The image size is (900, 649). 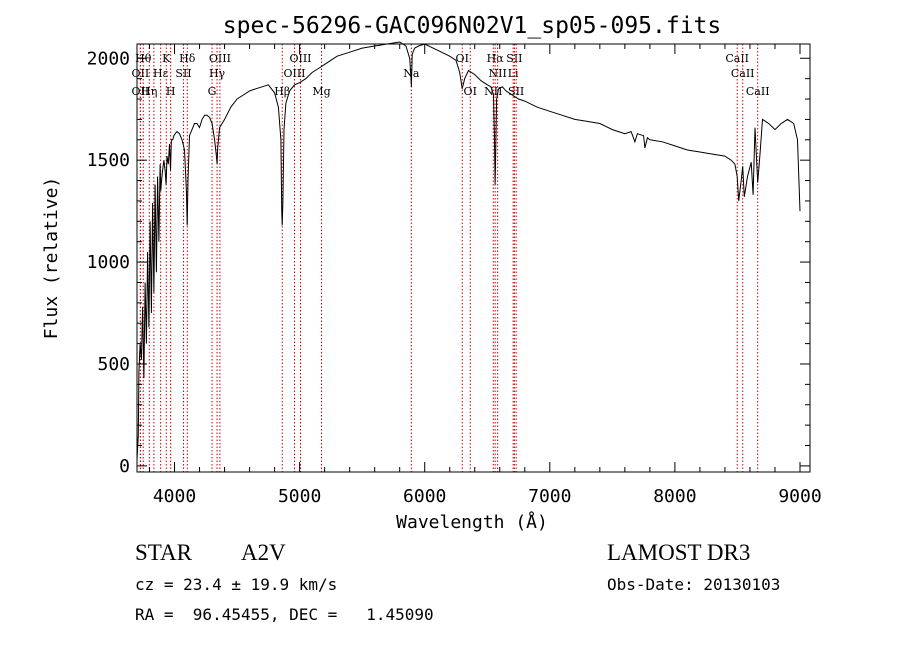 I want to click on line-marker-label: Hα, so click(x=496, y=58).